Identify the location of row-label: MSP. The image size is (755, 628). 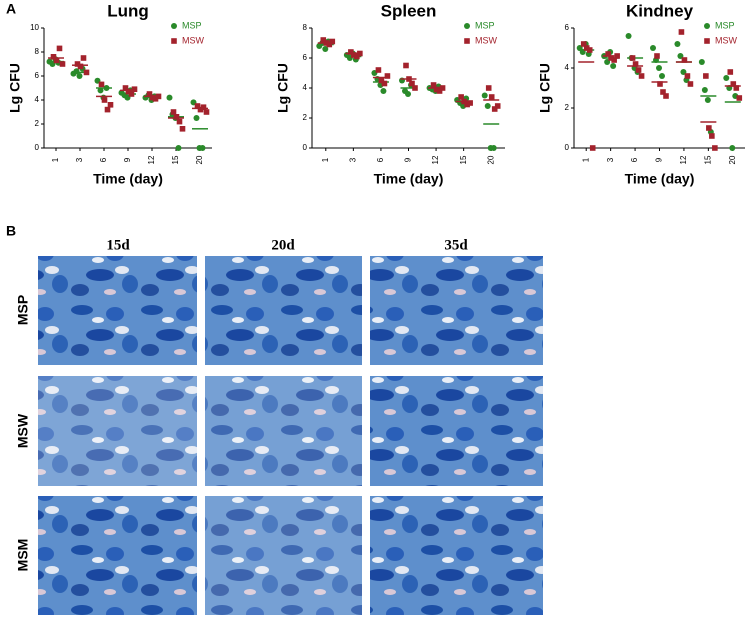
(23, 310).